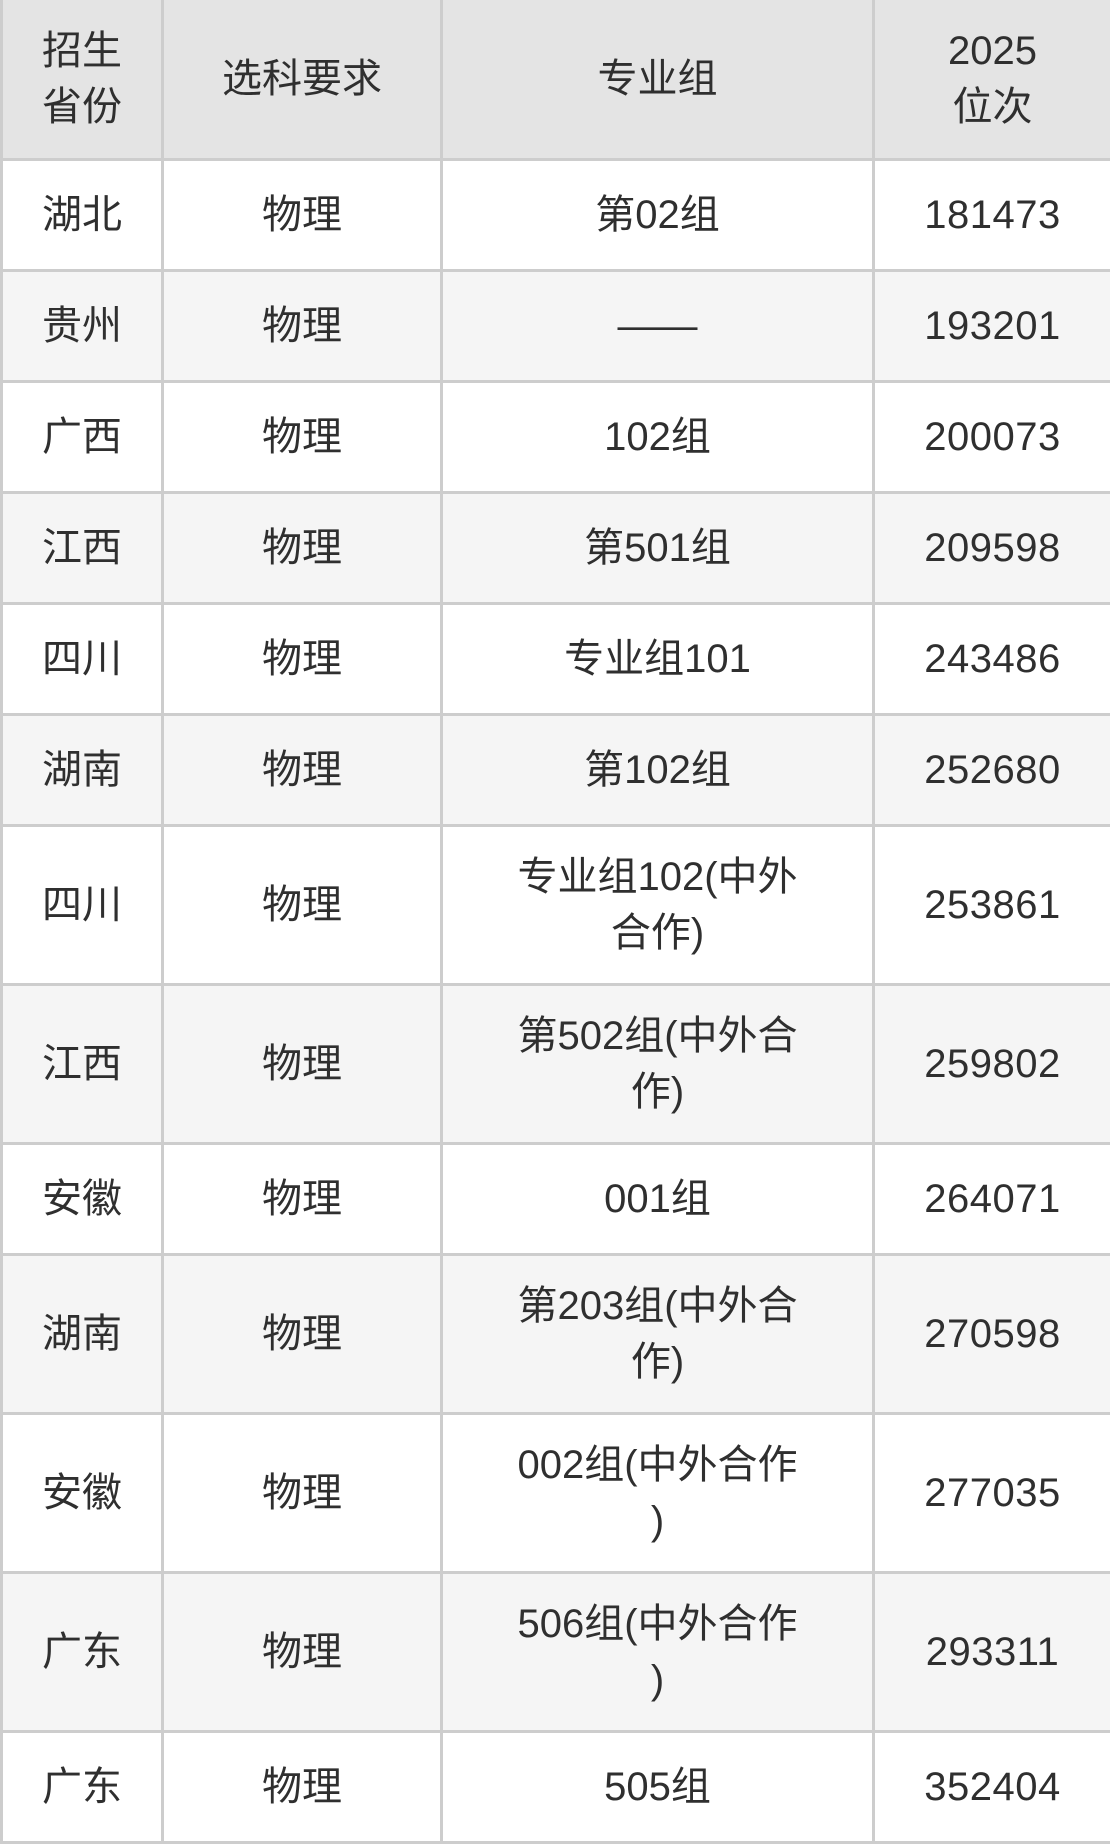 This screenshot has width=1110, height=1845. I want to click on major-group-cell: 001组, so click(657, 1199).